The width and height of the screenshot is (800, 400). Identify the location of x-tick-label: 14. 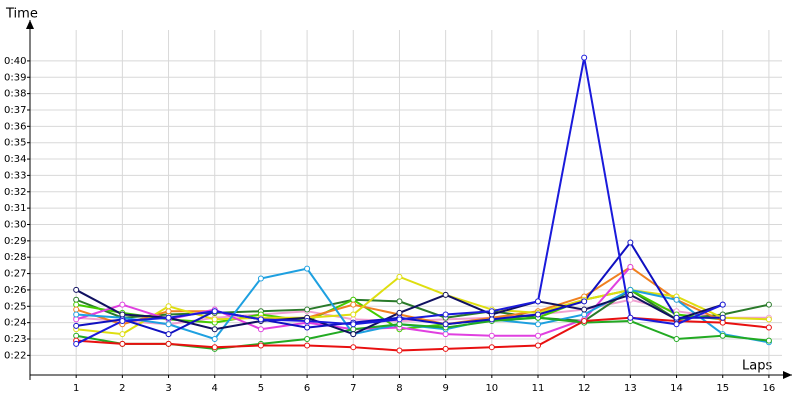
(676, 388).